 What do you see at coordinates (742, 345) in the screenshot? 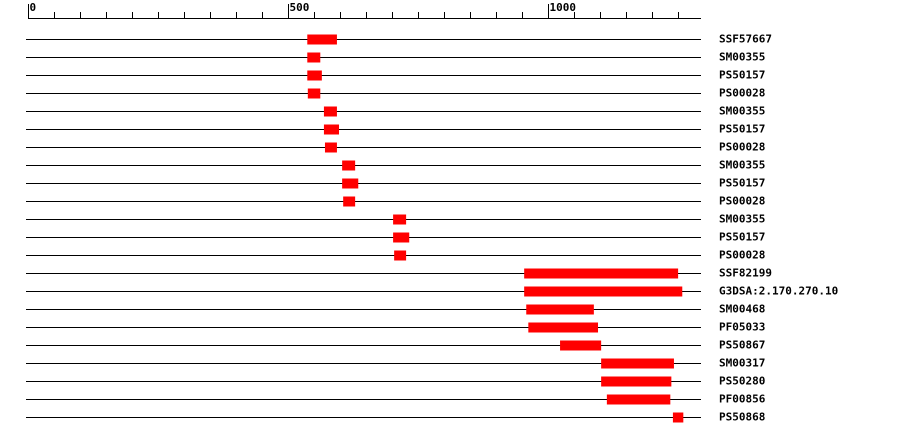
I see `row-label: PS50867` at bounding box center [742, 345].